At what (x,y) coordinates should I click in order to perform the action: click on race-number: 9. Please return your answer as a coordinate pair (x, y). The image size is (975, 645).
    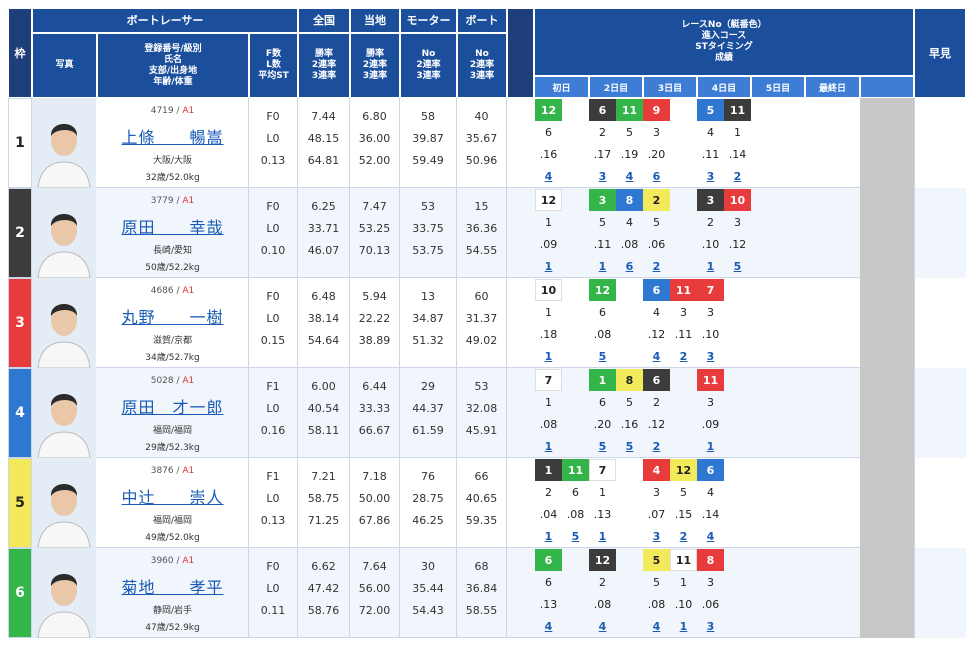
    Looking at the image, I should click on (656, 110).